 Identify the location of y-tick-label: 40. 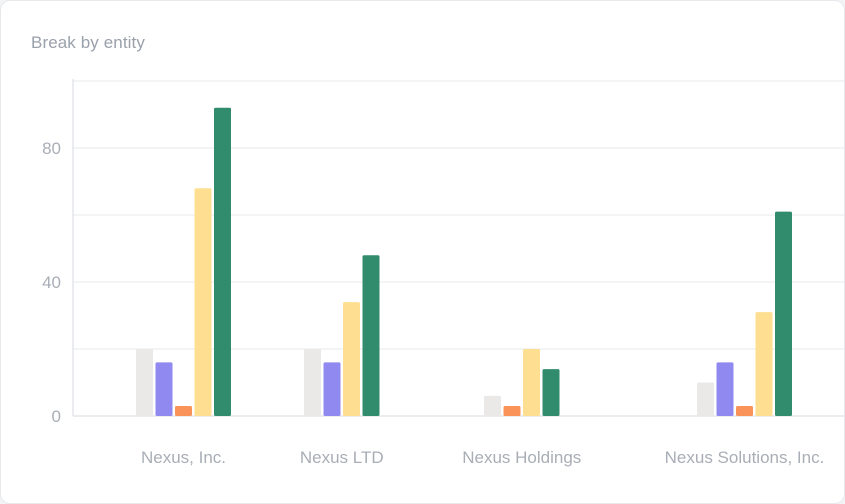
(51, 282).